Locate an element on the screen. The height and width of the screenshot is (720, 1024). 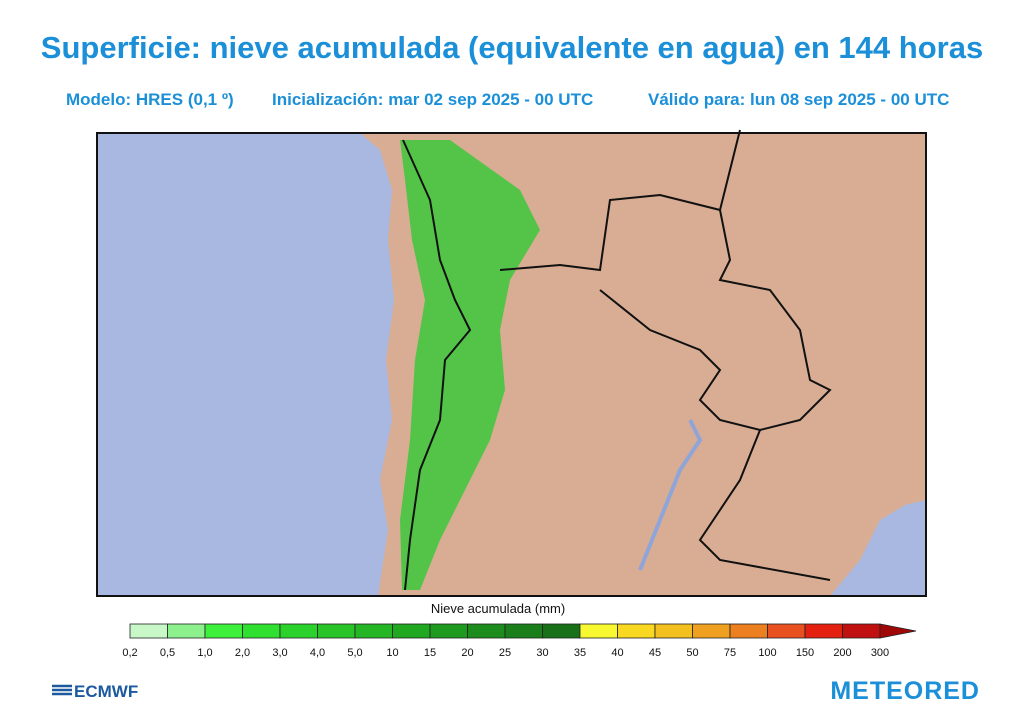
legend-label: 300 is located at coordinates (880, 653).